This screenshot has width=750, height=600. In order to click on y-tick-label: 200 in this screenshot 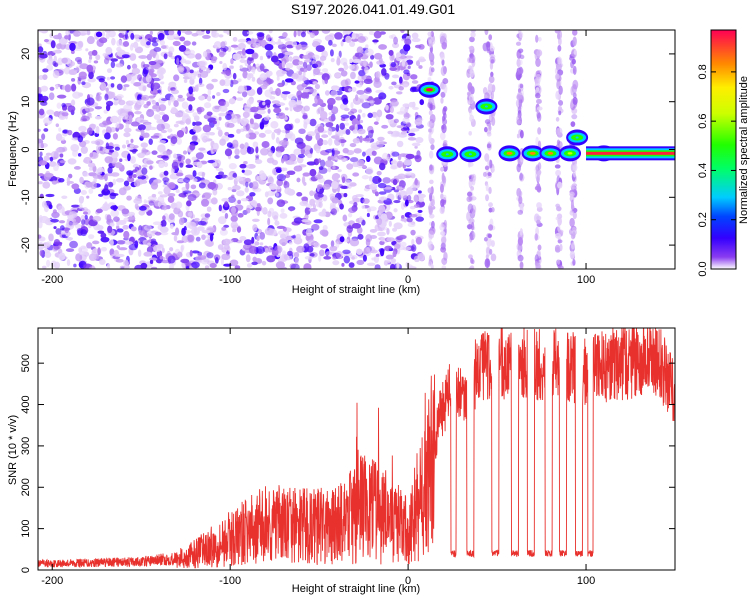, I will do `click(26, 487)`.